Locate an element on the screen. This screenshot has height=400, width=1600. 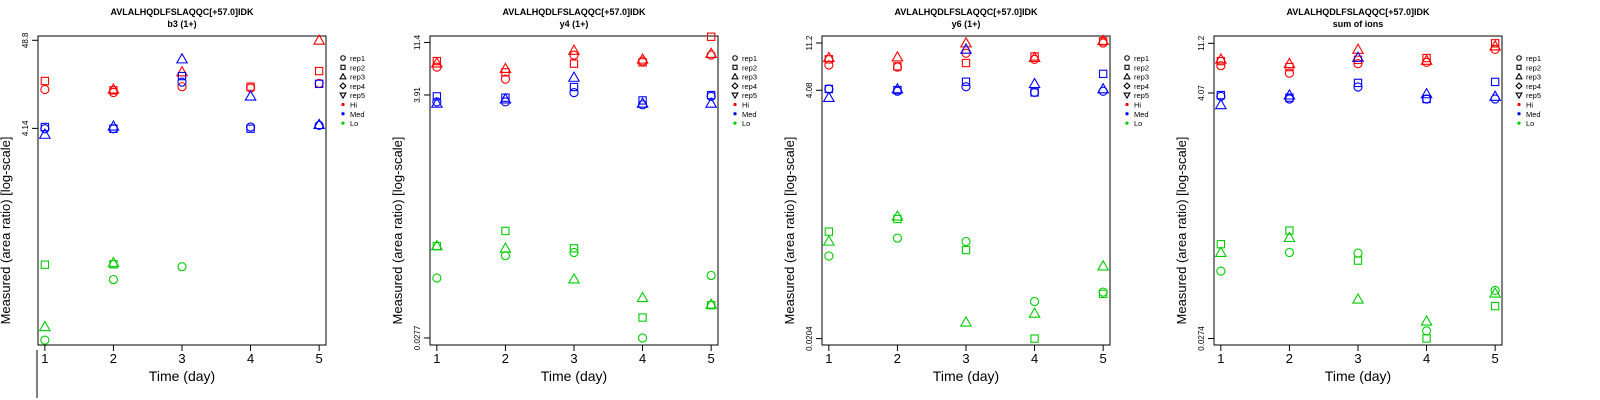
x-tick-label: 1 is located at coordinates (828, 358).